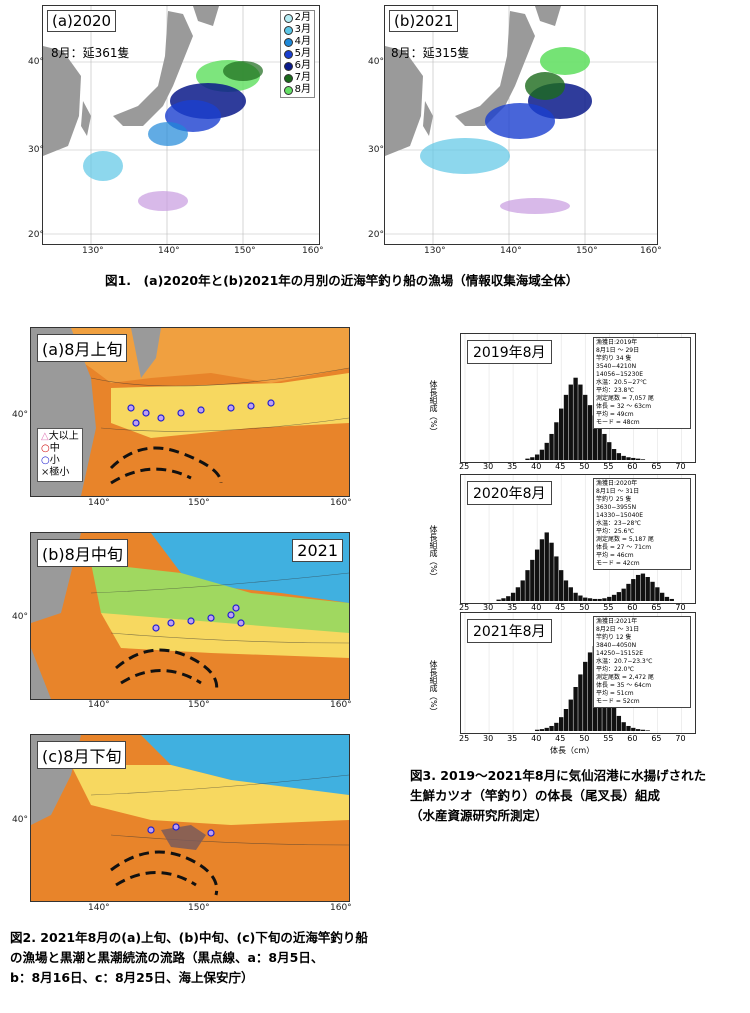 This screenshot has width=750, height=1013. I want to click on caption-line: 図2. 2021年8月の(a)上旬、(b)中旬、(c)下旬の近海竿釣り船, so click(189, 937).